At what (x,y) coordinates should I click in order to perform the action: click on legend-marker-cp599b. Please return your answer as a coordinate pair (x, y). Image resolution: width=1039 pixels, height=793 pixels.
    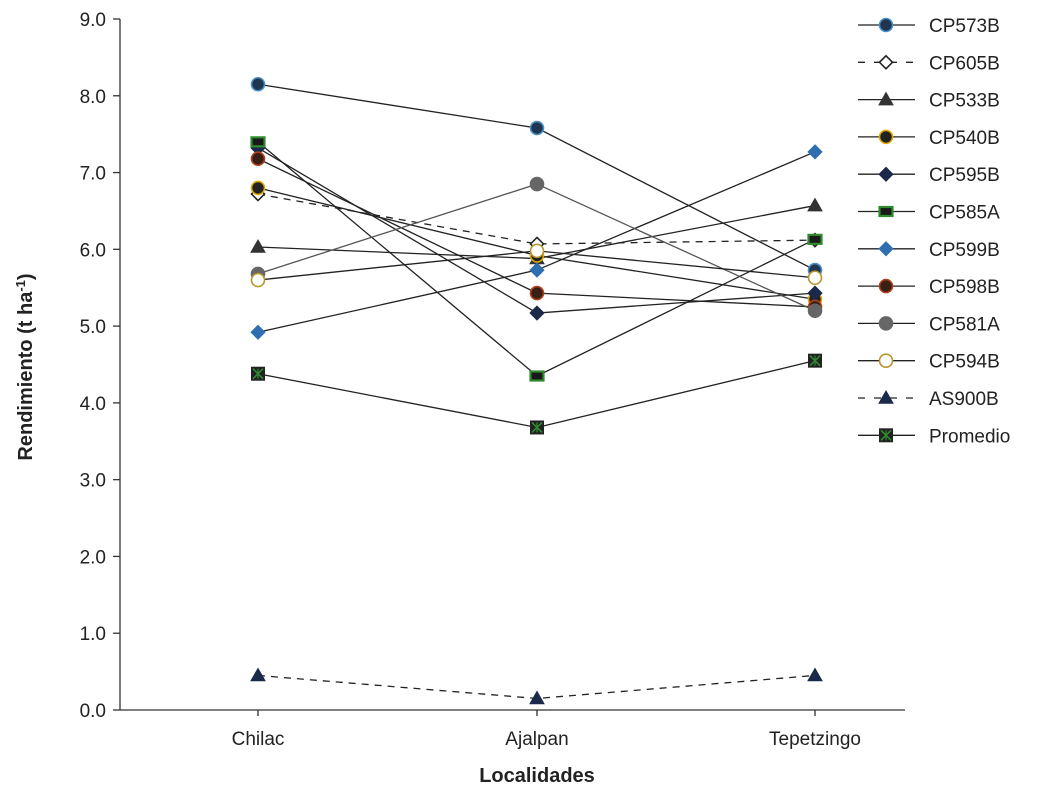
    Looking at the image, I should click on (886, 249).